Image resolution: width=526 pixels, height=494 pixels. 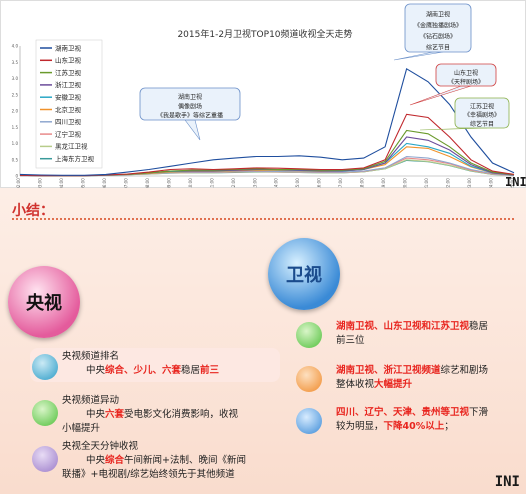 What do you see at coordinates (383, 183) in the screenshot?
I see `x-tick-label: 19:00` at bounding box center [383, 183].